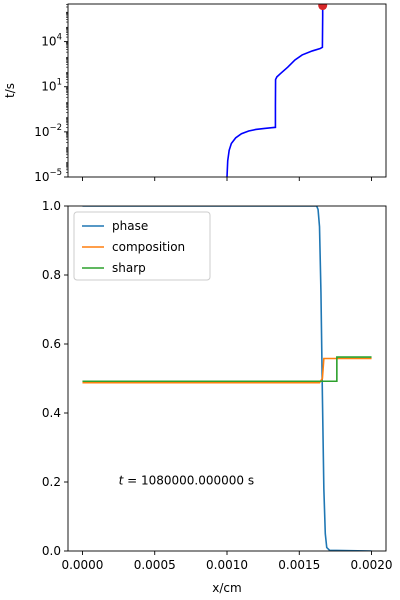 Image resolution: width=400 pixels, height=600 pixels. I want to click on bottom-x-tick-label: 0.0015, so click(299, 565).